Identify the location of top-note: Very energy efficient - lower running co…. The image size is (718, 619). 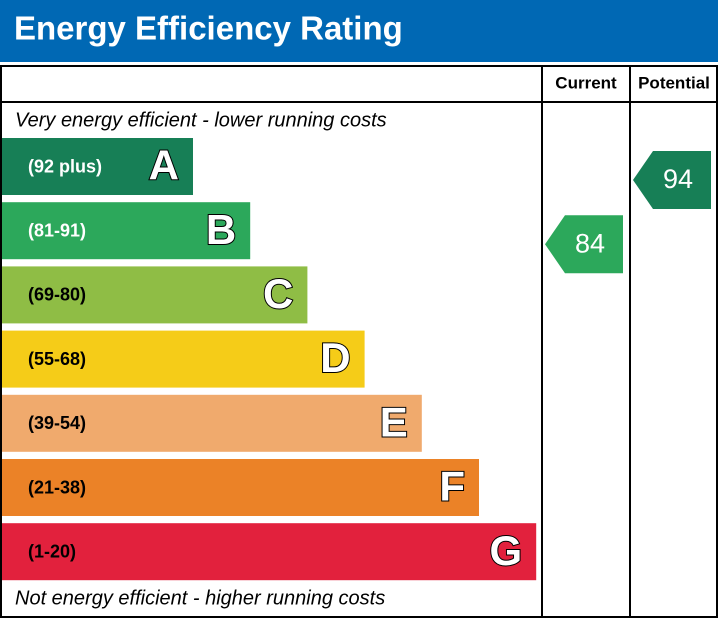
(201, 120).